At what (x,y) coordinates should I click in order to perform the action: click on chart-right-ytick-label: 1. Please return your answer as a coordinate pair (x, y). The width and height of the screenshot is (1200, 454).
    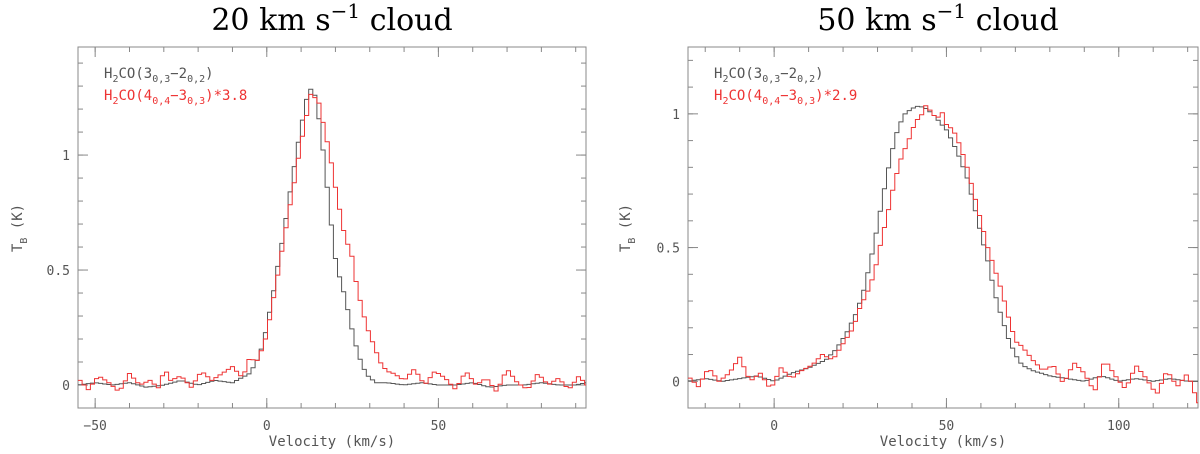
    Looking at the image, I should click on (676, 115).